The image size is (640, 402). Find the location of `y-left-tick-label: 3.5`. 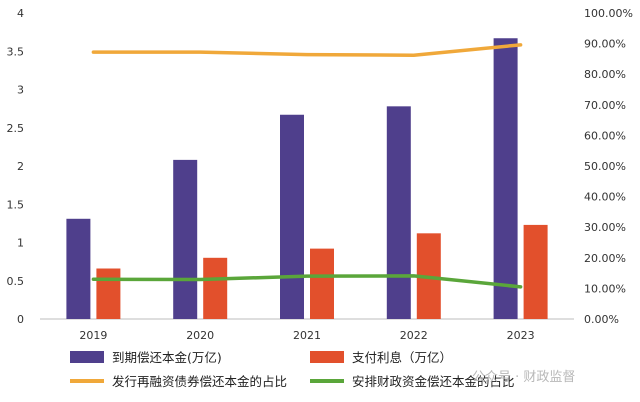

y-left-tick-label: 3.5 is located at coordinates (16, 51).